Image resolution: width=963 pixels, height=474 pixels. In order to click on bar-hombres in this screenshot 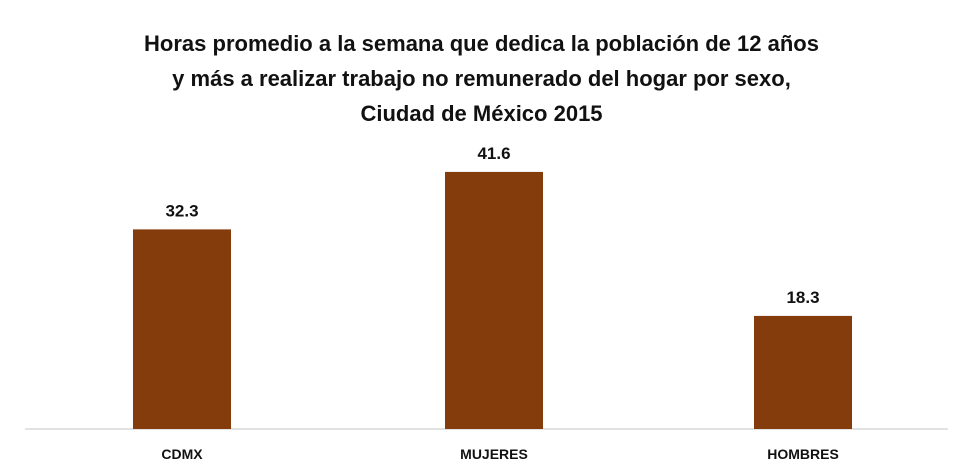, I will do `click(803, 372)`.